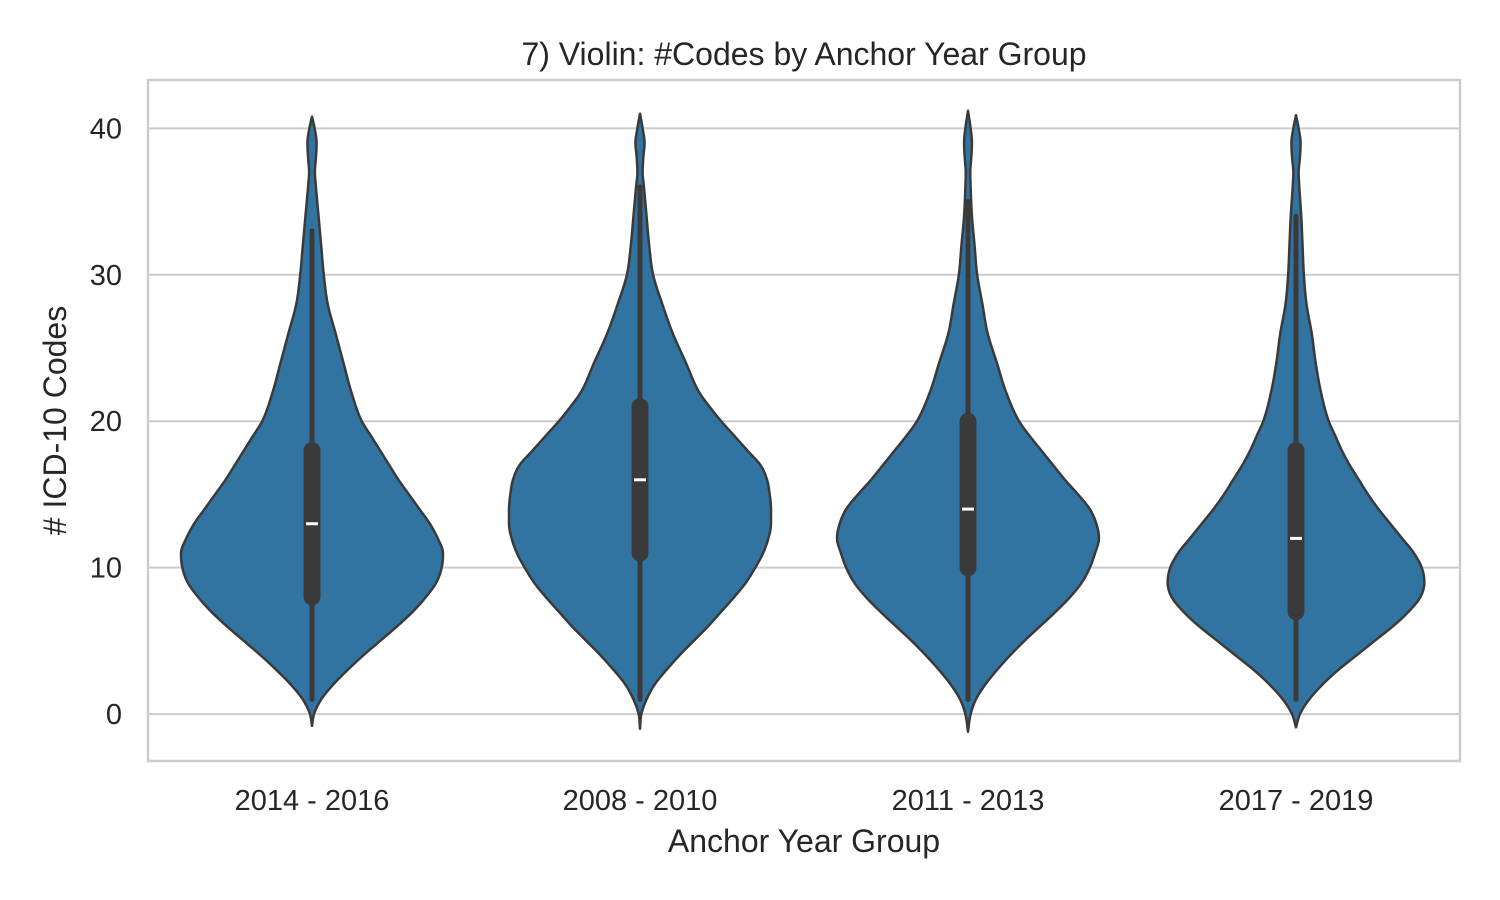 The image size is (1500, 900). I want to click on y-tick-label: 30, so click(106, 276).